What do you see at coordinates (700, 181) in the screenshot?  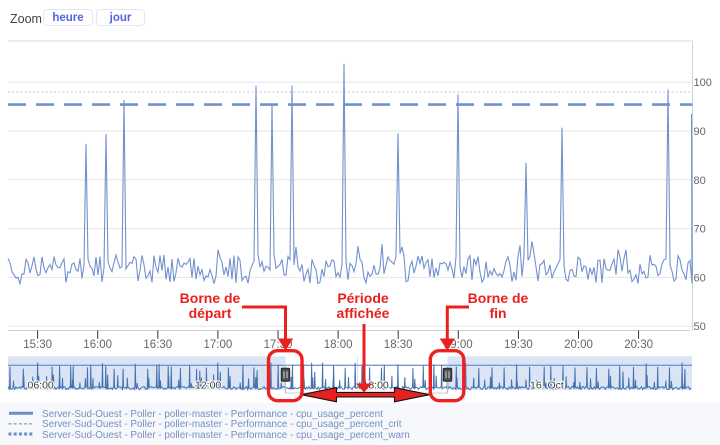 I see `svg-text: 80` at bounding box center [700, 181].